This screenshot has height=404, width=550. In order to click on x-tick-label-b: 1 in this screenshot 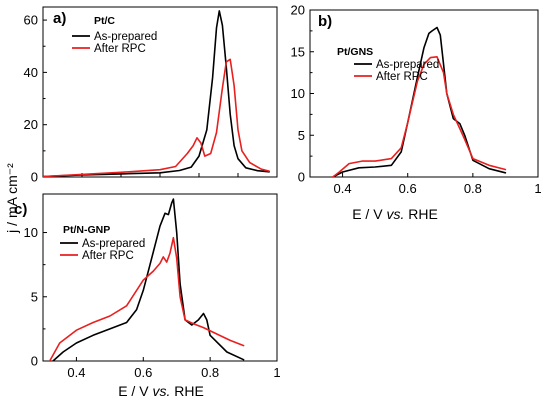, I will do `click(537, 188)`.